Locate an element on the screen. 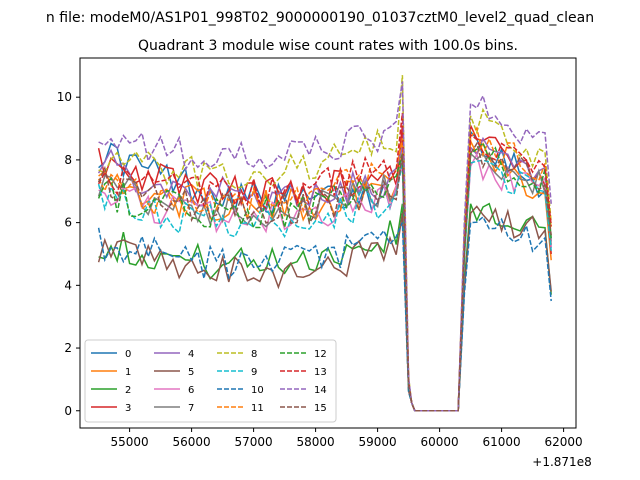  legend-label: 1 is located at coordinates (128, 372).